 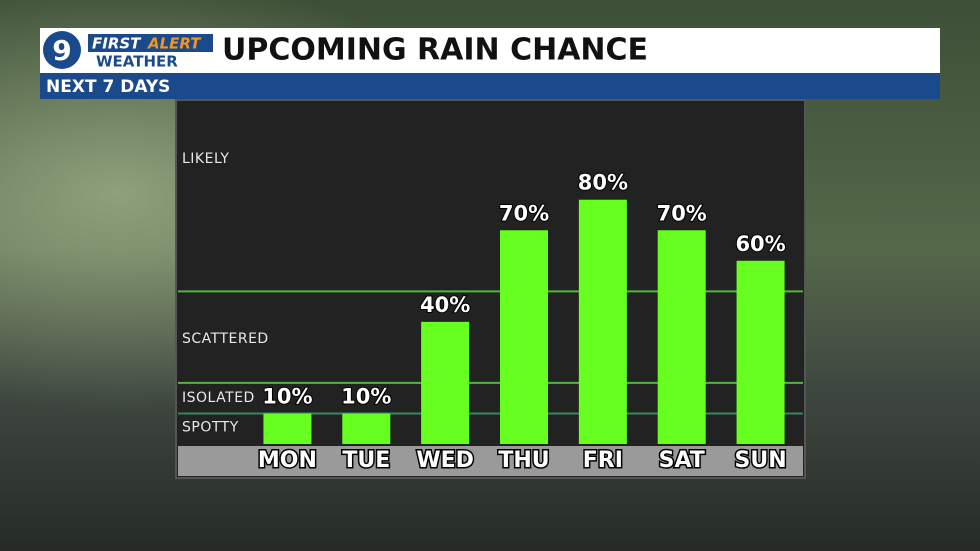 What do you see at coordinates (210, 428) in the screenshot?
I see `zone-label: SPOTTY` at bounding box center [210, 428].